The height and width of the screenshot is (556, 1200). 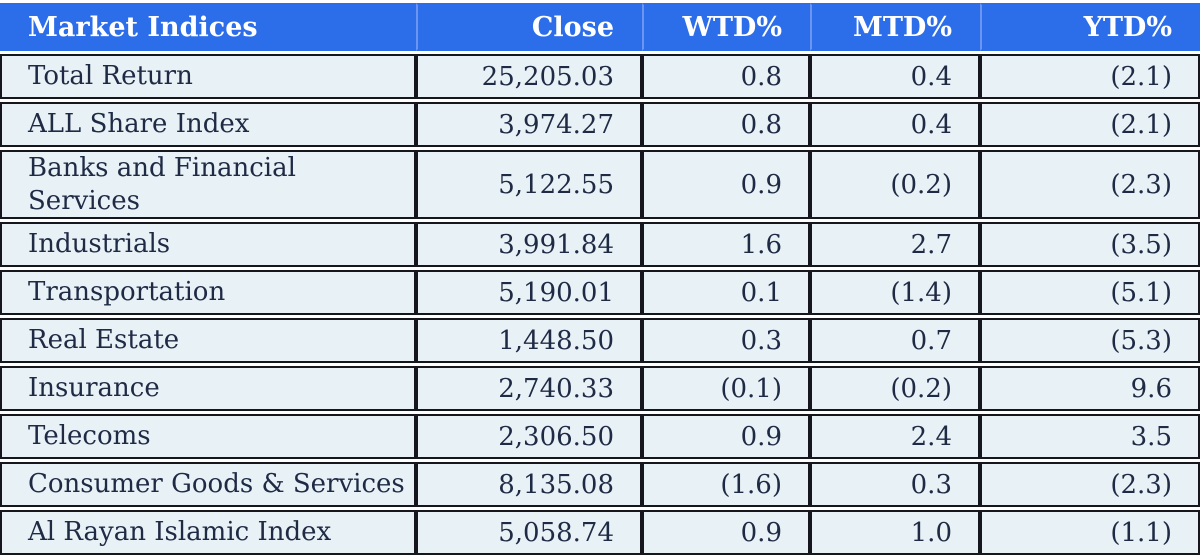 What do you see at coordinates (895, 436) in the screenshot?
I see `mtd-cell: 2.4` at bounding box center [895, 436].